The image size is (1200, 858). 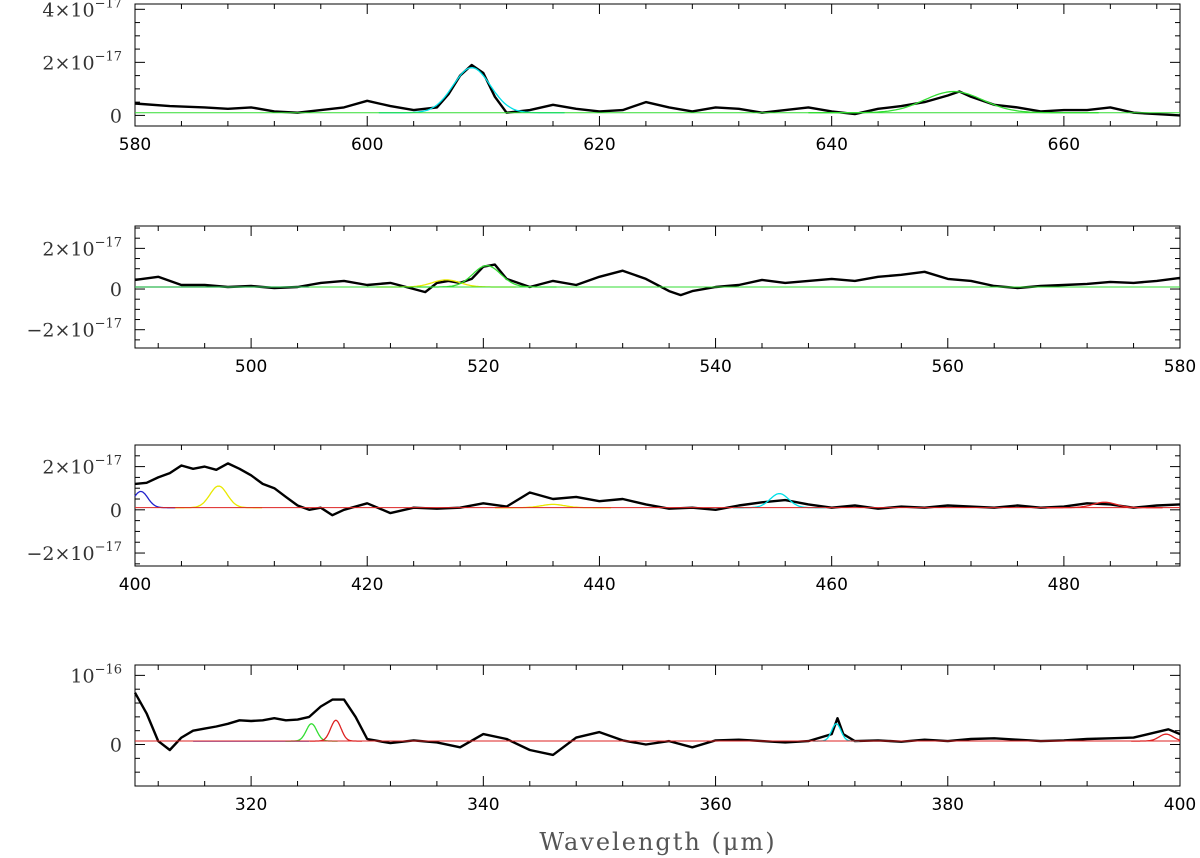 What do you see at coordinates (948, 367) in the screenshot?
I see `x-tick-label: 560` at bounding box center [948, 367].